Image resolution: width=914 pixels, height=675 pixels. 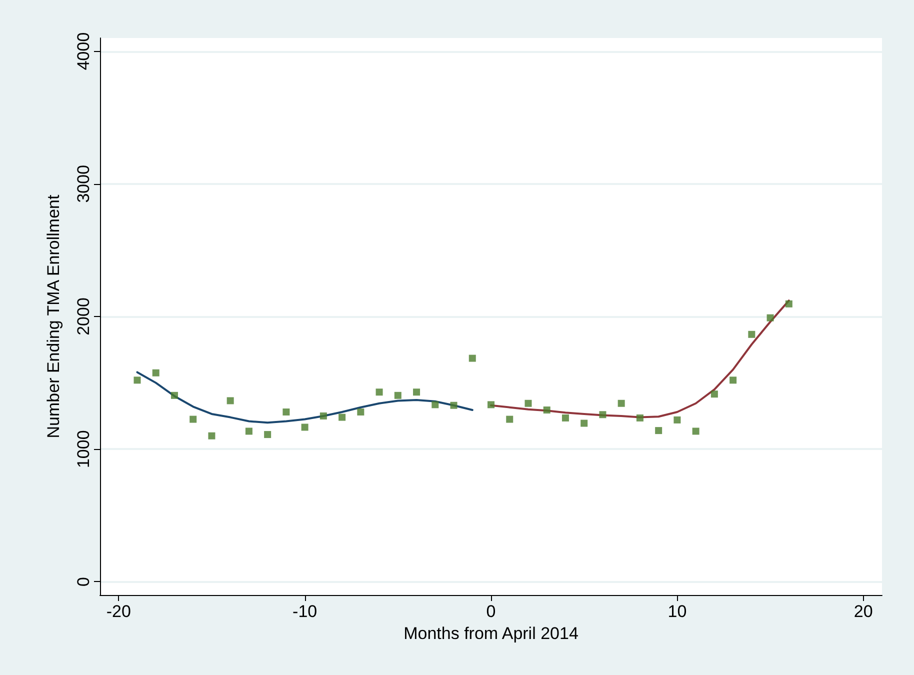 I want to click on line-series, so click(x=305, y=397).